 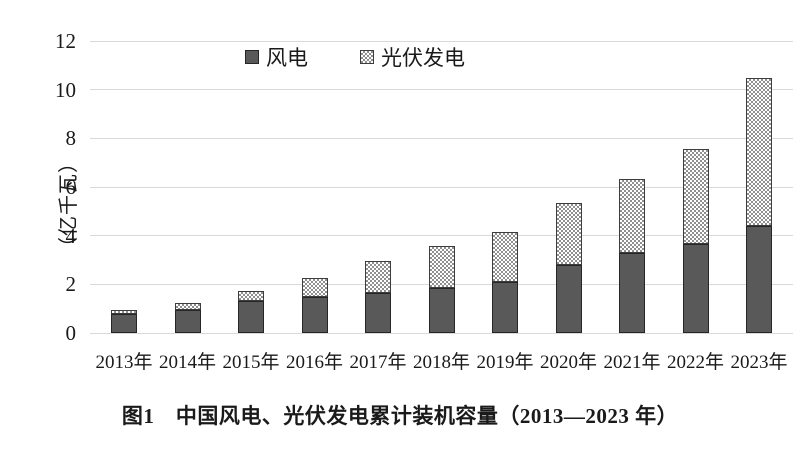 What do you see at coordinates (314, 287) in the screenshot?
I see `bar-segment-solar-2016年` at bounding box center [314, 287].